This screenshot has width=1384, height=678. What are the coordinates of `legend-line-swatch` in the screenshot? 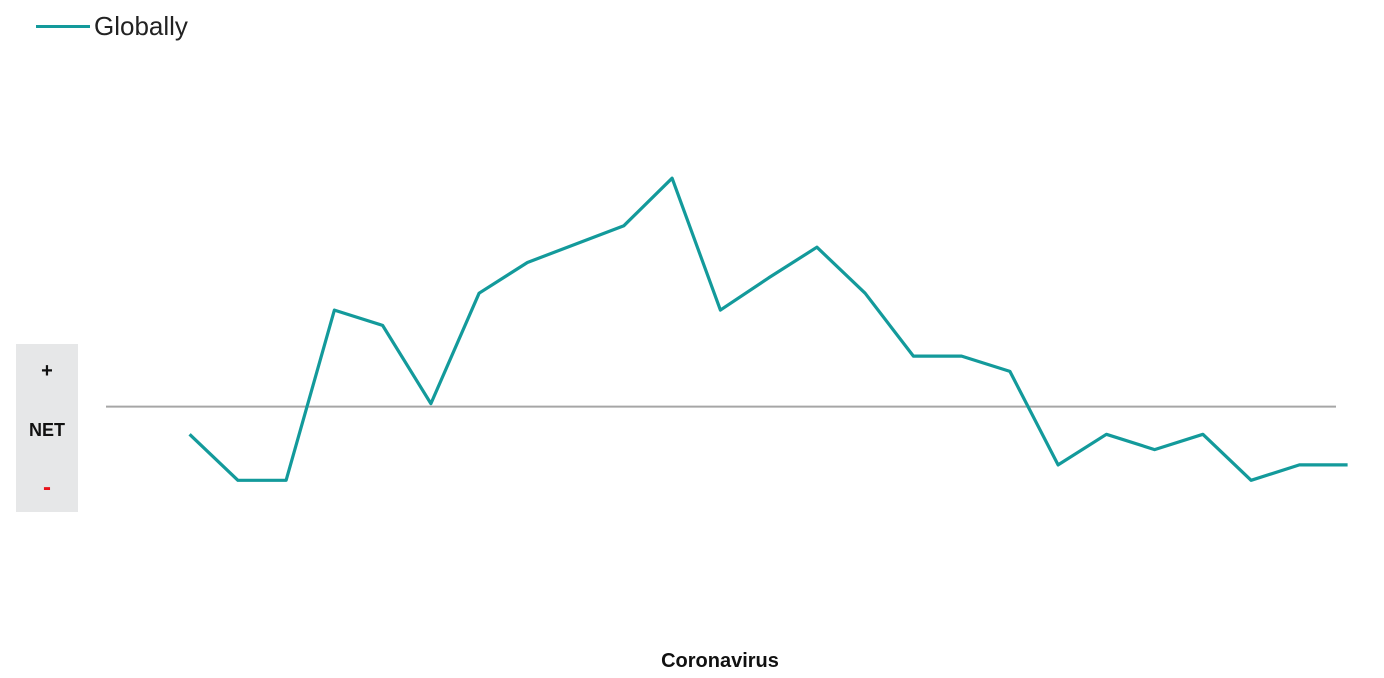 It's located at (63, 26).